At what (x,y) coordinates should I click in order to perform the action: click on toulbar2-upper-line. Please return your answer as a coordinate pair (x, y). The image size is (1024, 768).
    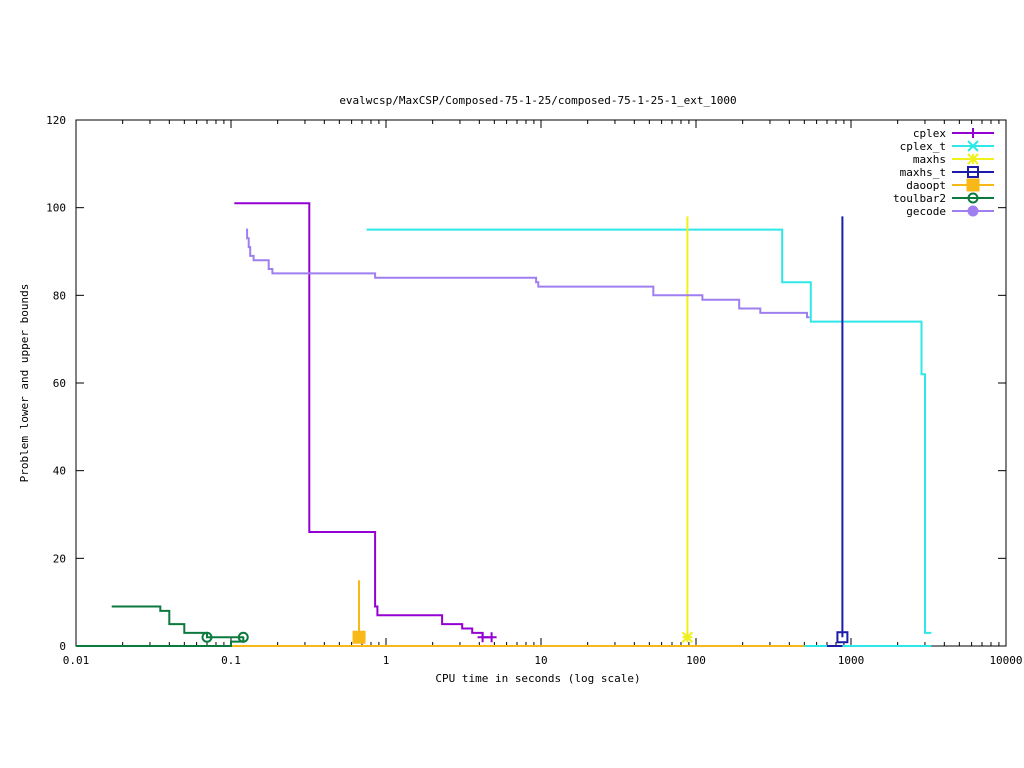
    Looking at the image, I should click on (177, 622).